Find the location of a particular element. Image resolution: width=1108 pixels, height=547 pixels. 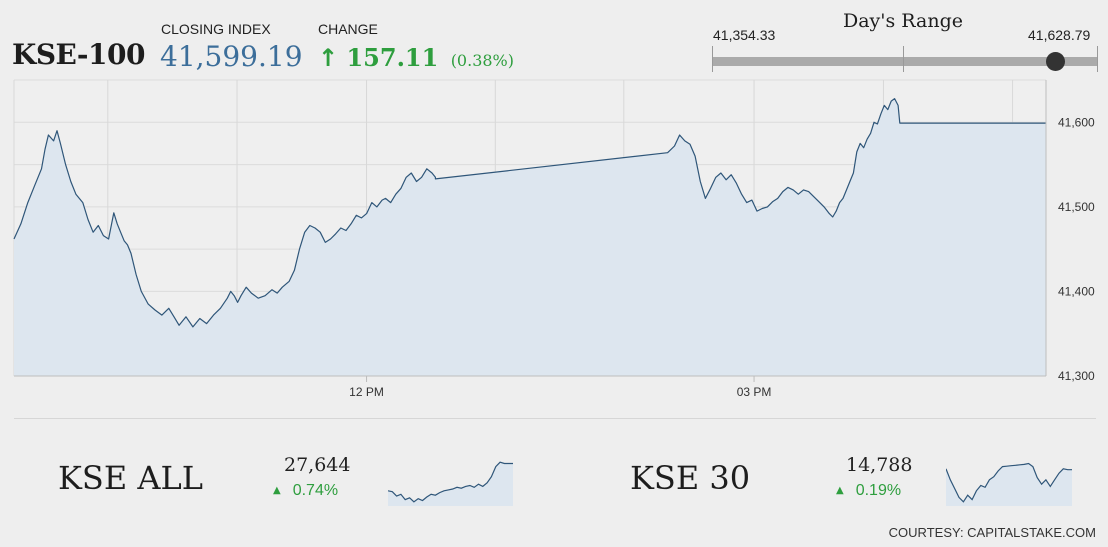

change-label: CHANGE is located at coordinates (348, 29).